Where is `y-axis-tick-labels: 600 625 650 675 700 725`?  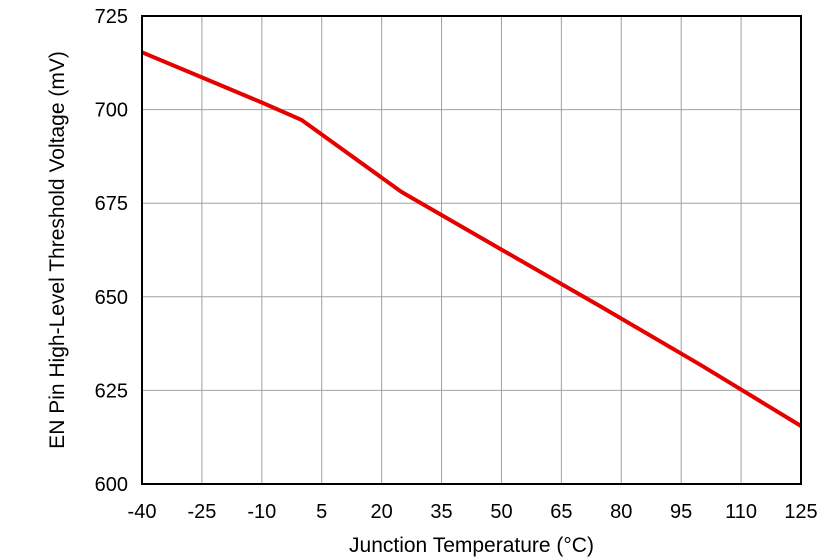
y-axis-tick-labels: 600 625 650 675 700 725 is located at coordinates (111, 251).